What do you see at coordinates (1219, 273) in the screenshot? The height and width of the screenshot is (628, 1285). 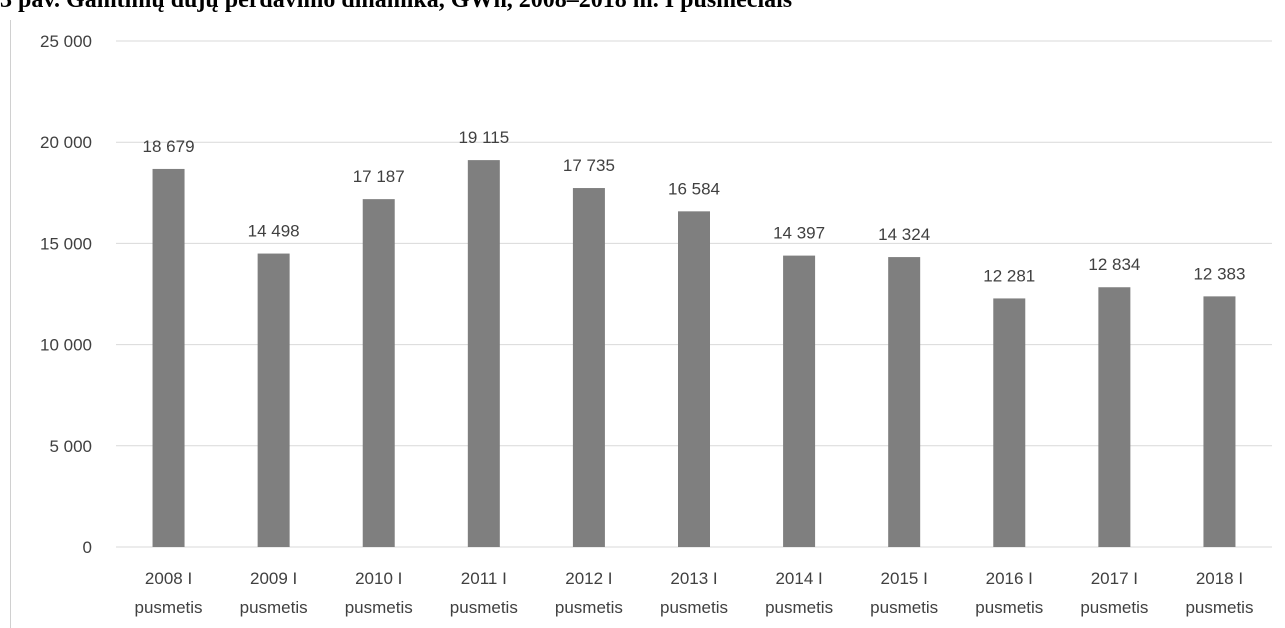 I see `data-label: 12 383` at bounding box center [1219, 273].